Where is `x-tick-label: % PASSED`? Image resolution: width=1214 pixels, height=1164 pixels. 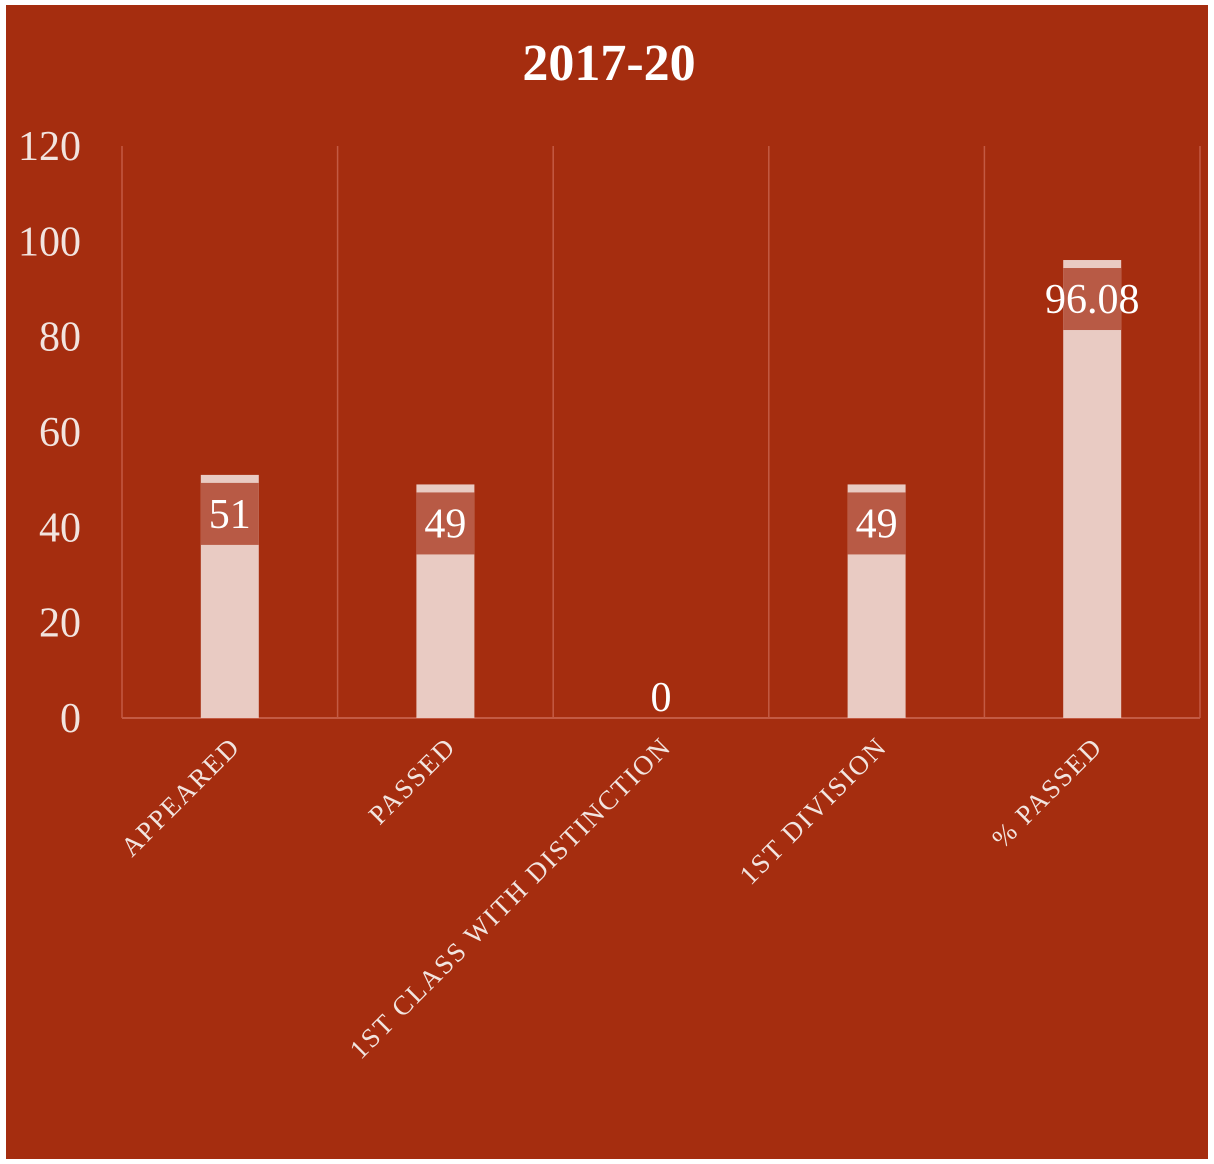
x-tick-label: % PASSED is located at coordinates (1047, 792).